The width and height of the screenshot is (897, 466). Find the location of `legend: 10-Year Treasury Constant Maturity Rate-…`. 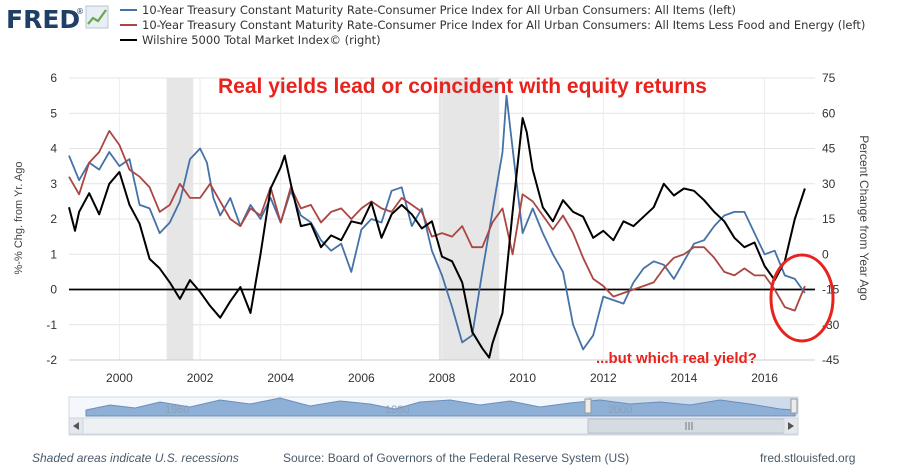

legend: 10-Year Treasury Constant Maturity Rate-… is located at coordinates (492, 25).